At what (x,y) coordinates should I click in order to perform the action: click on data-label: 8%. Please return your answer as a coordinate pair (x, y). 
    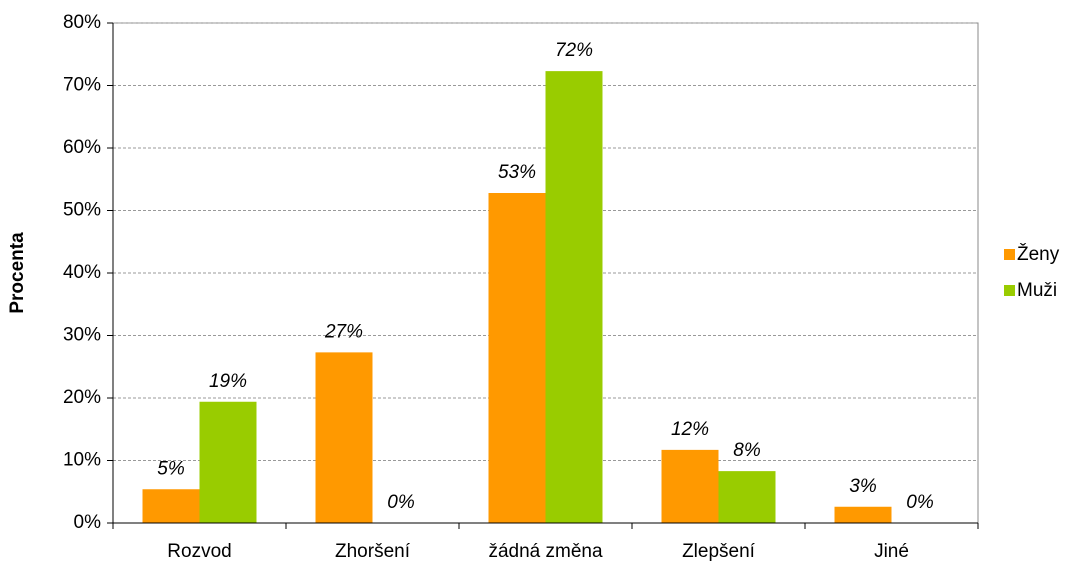
    Looking at the image, I should click on (747, 450).